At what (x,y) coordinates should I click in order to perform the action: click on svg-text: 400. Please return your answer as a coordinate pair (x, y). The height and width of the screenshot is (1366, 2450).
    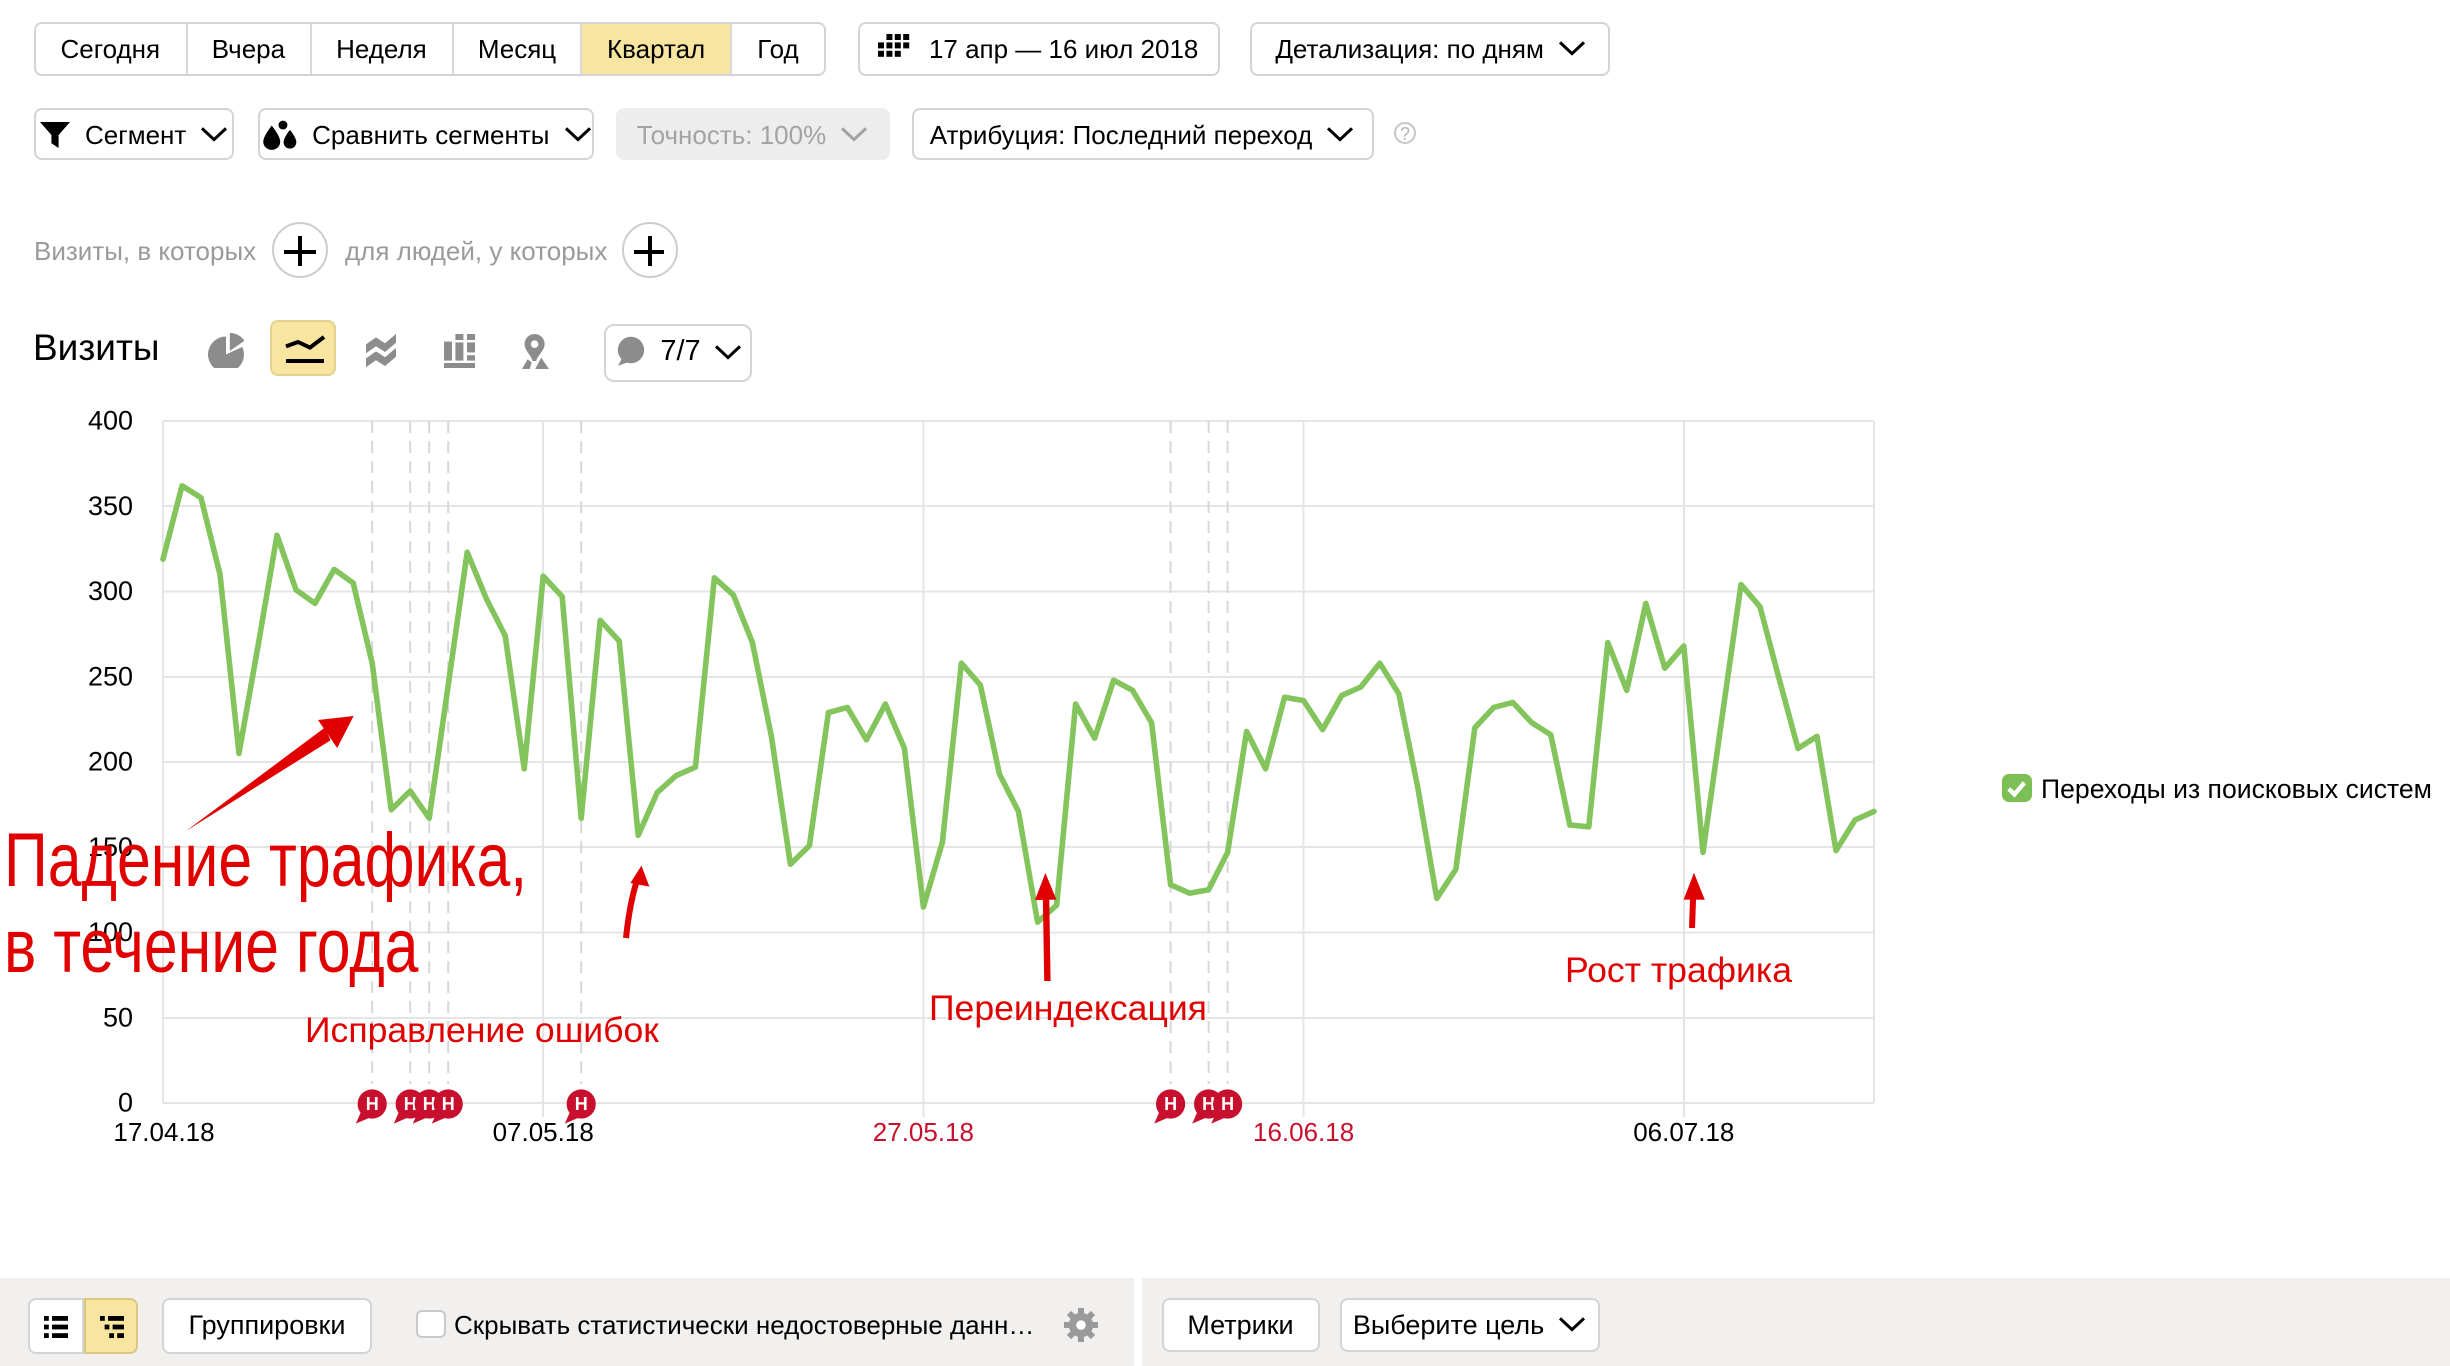
    Looking at the image, I should click on (110, 421).